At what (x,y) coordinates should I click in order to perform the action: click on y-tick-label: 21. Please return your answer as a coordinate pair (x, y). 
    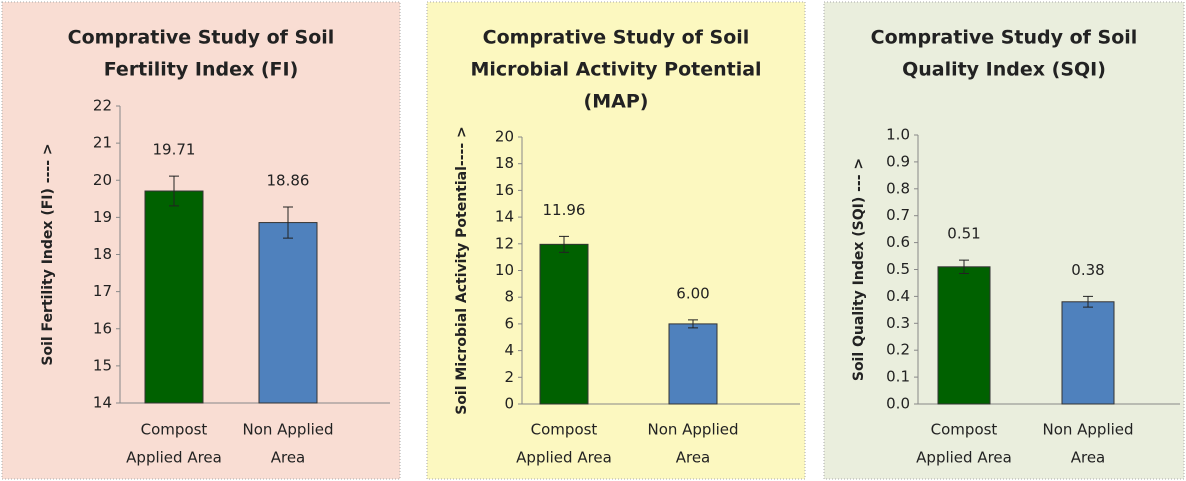
    Looking at the image, I should click on (102, 143).